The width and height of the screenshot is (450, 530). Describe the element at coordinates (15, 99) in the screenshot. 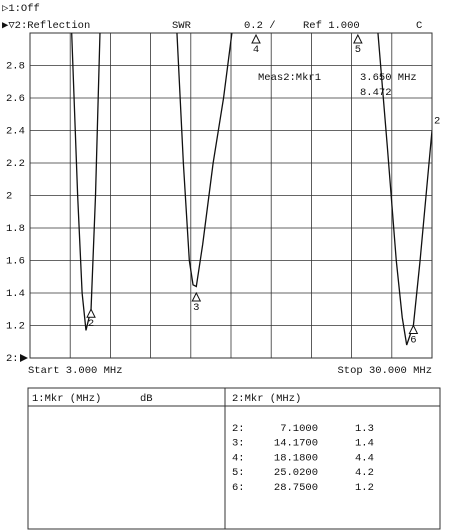

I see `y-tick-label: 2.6` at that location.